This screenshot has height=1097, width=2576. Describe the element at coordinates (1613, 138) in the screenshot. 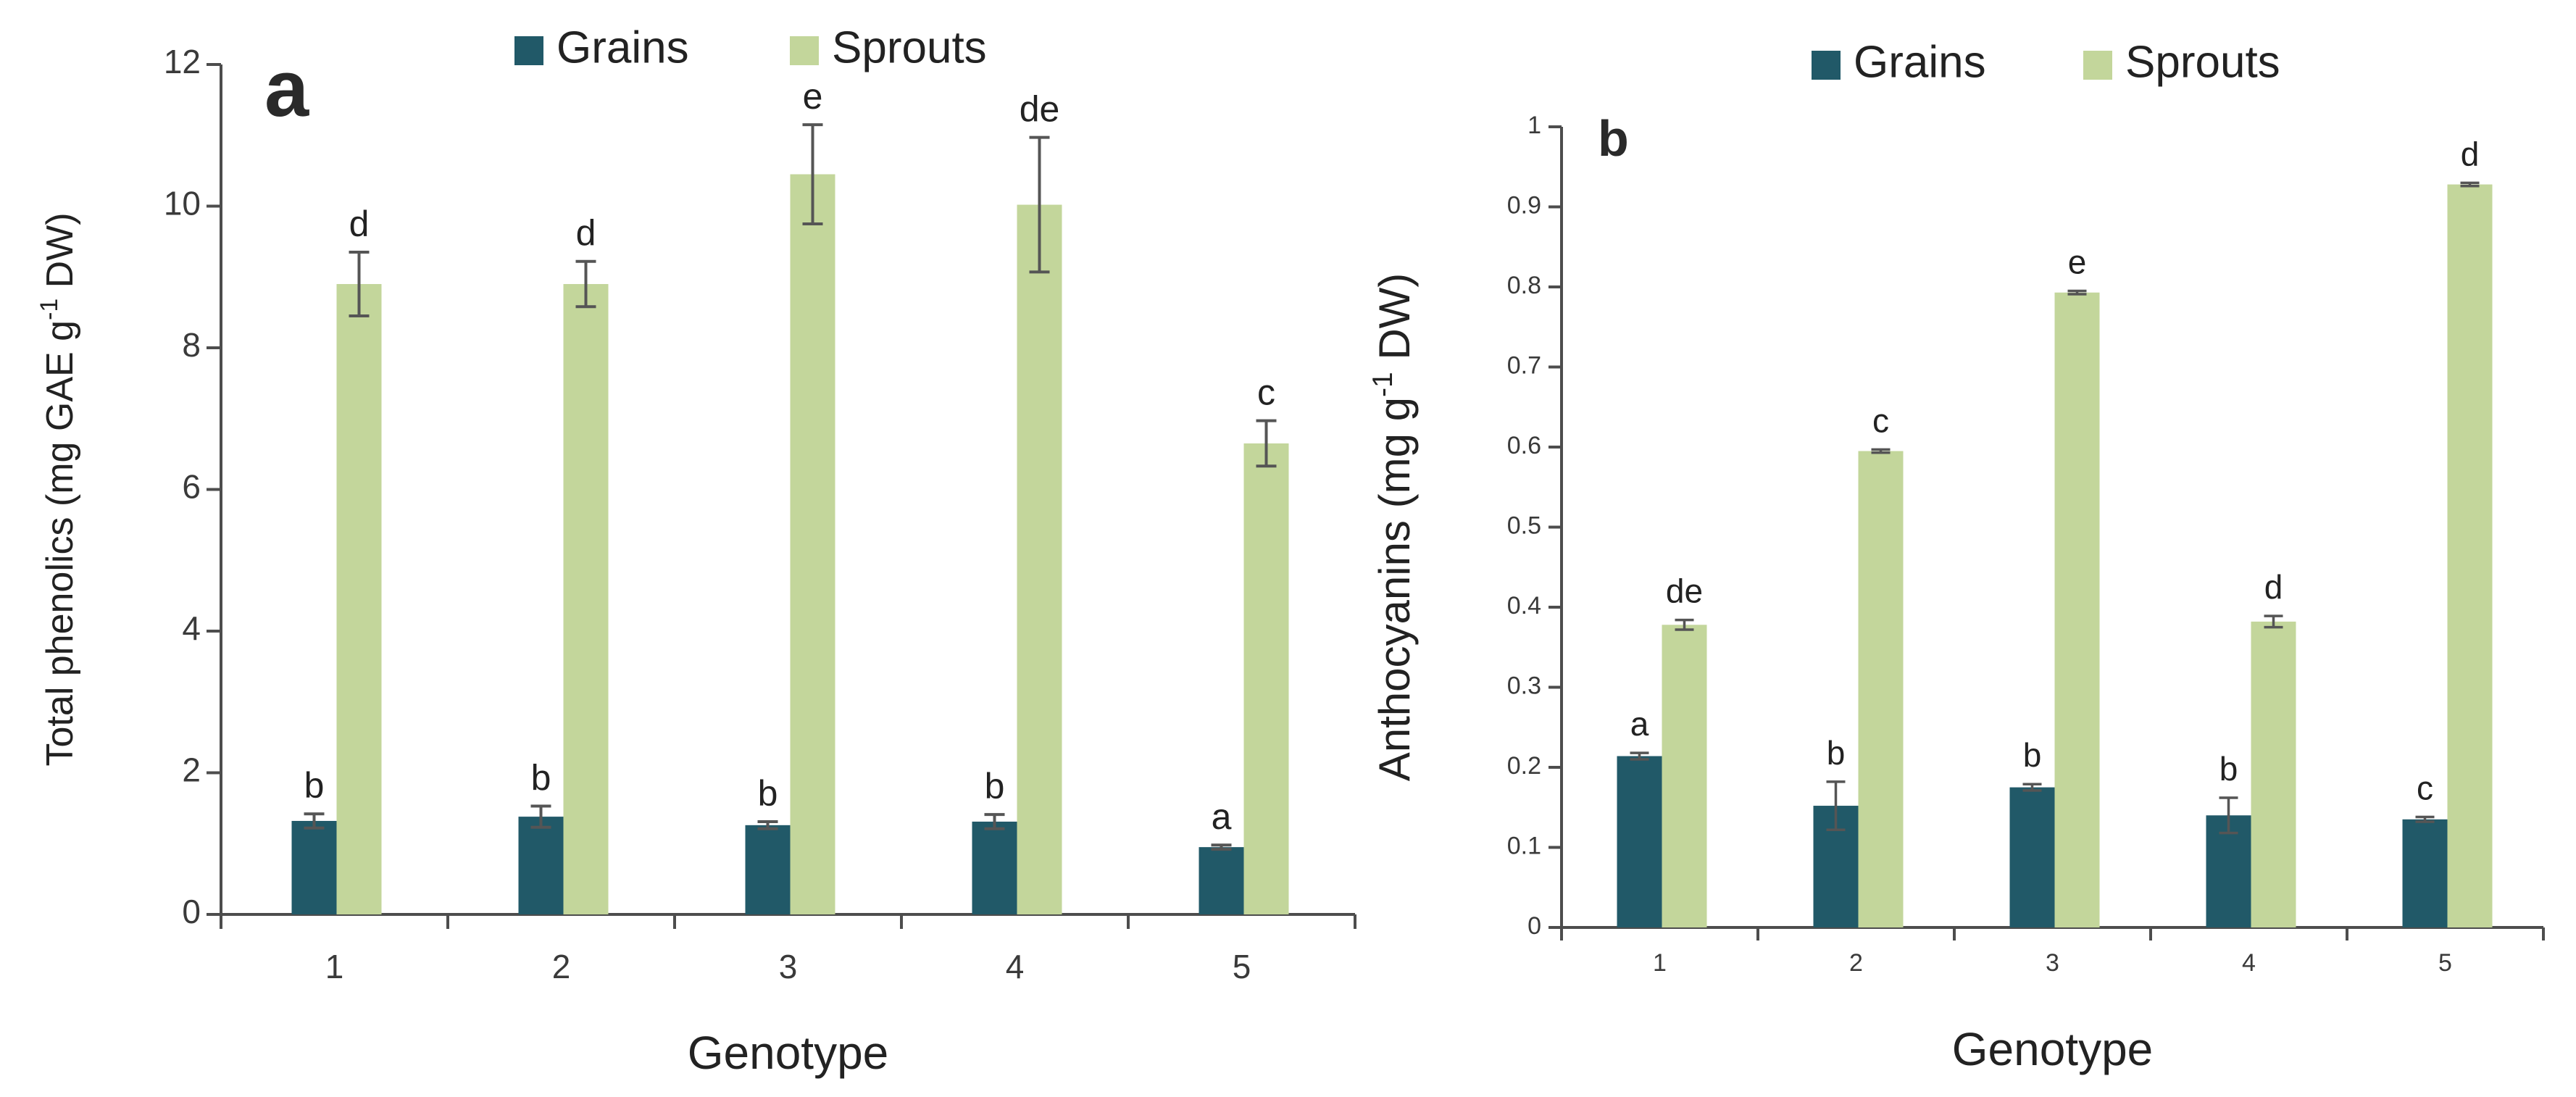

I see `panel-label: b` at that location.